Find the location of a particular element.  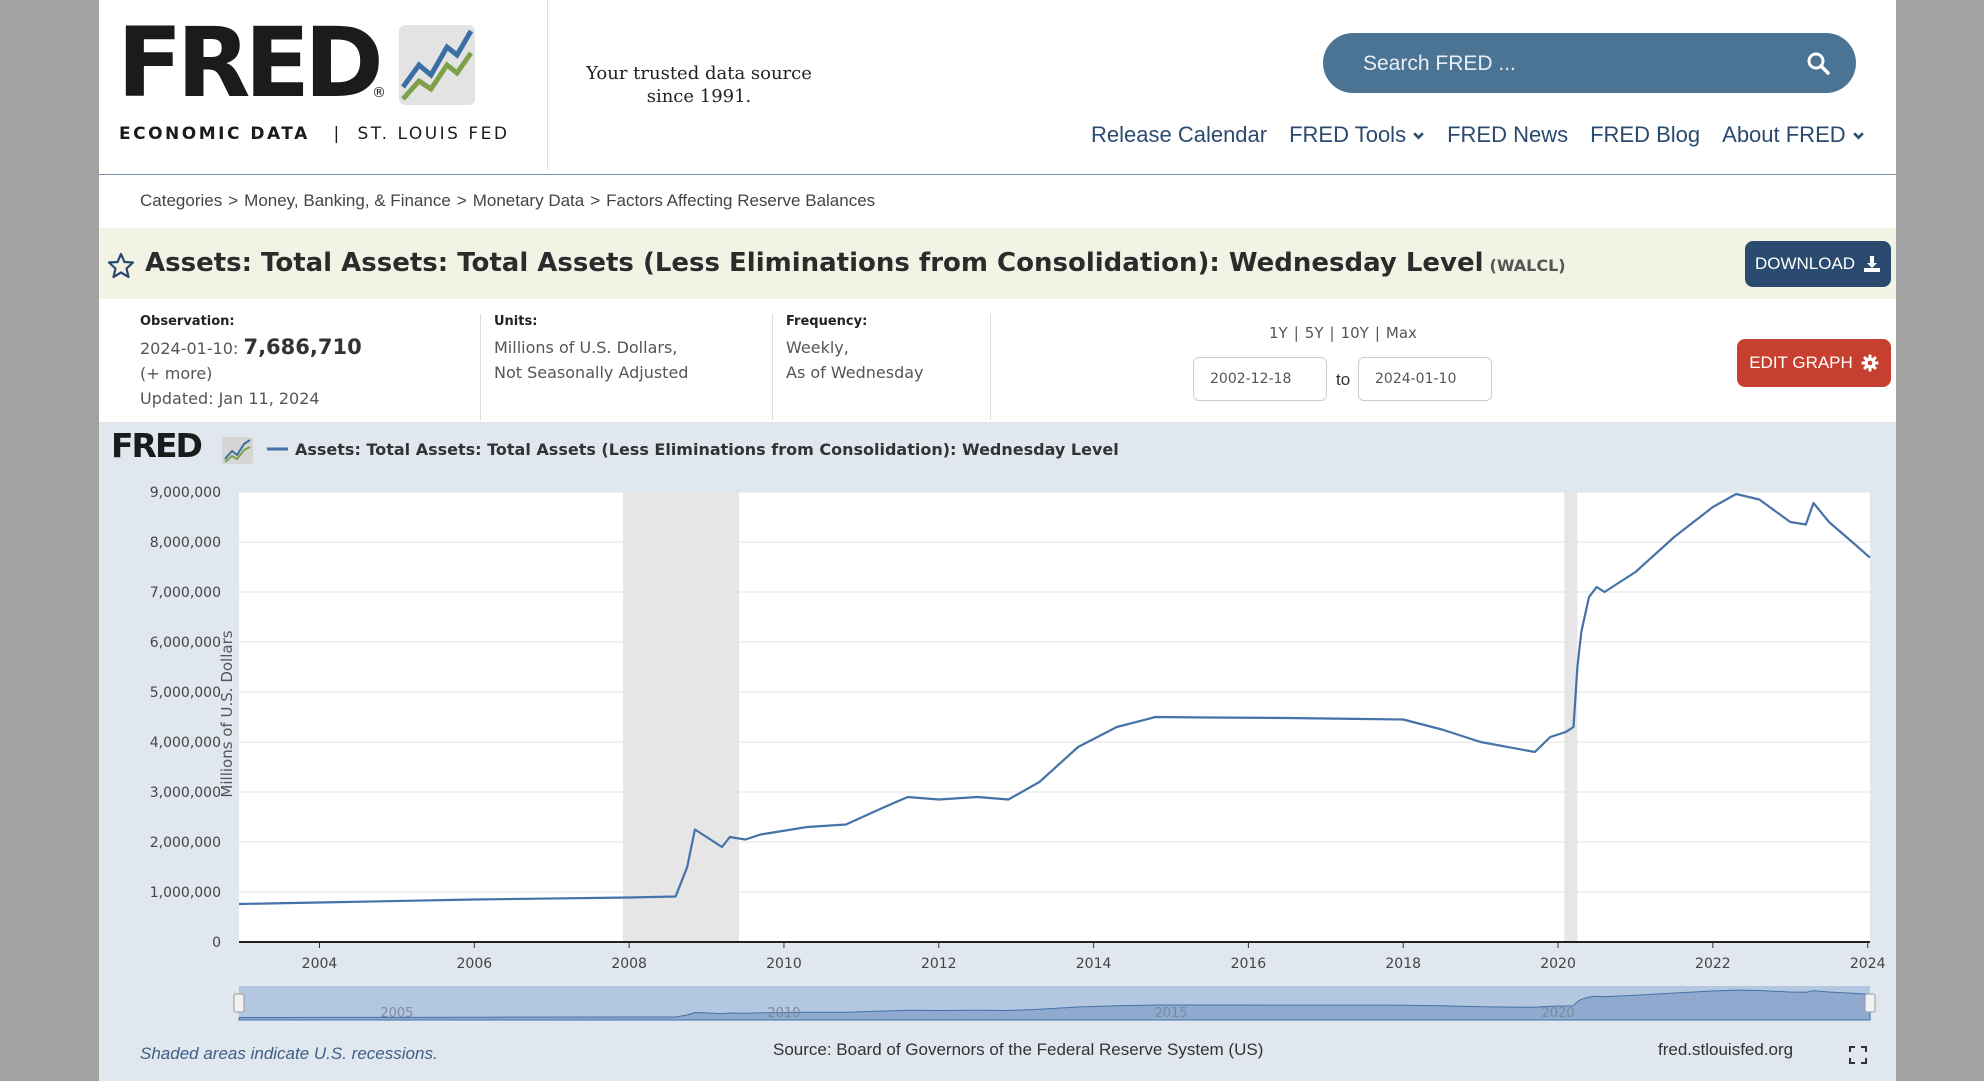

nav-item-release-calendar: Release Calendar is located at coordinates (1179, 135).